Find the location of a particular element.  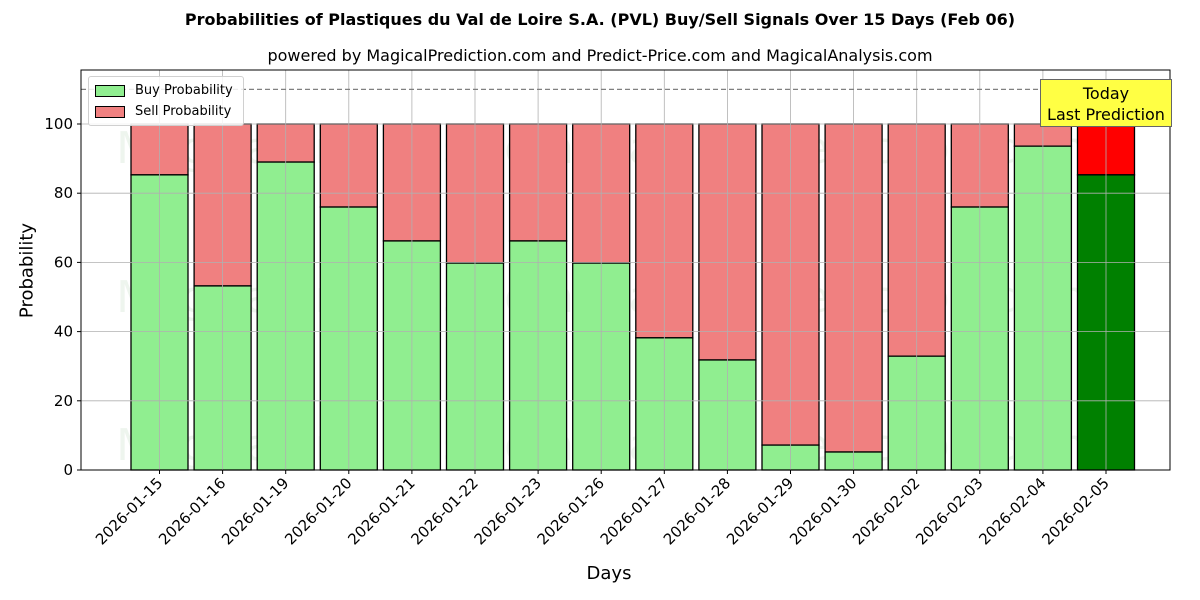

y-tick-label: 80 is located at coordinates (63, 193).